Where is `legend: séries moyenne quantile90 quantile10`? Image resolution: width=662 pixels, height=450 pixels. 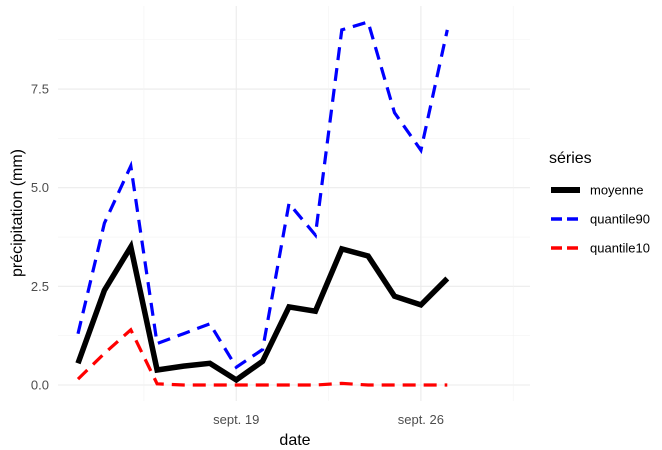 legend: séries moyenne quantile90 quantile10 is located at coordinates (599, 203).